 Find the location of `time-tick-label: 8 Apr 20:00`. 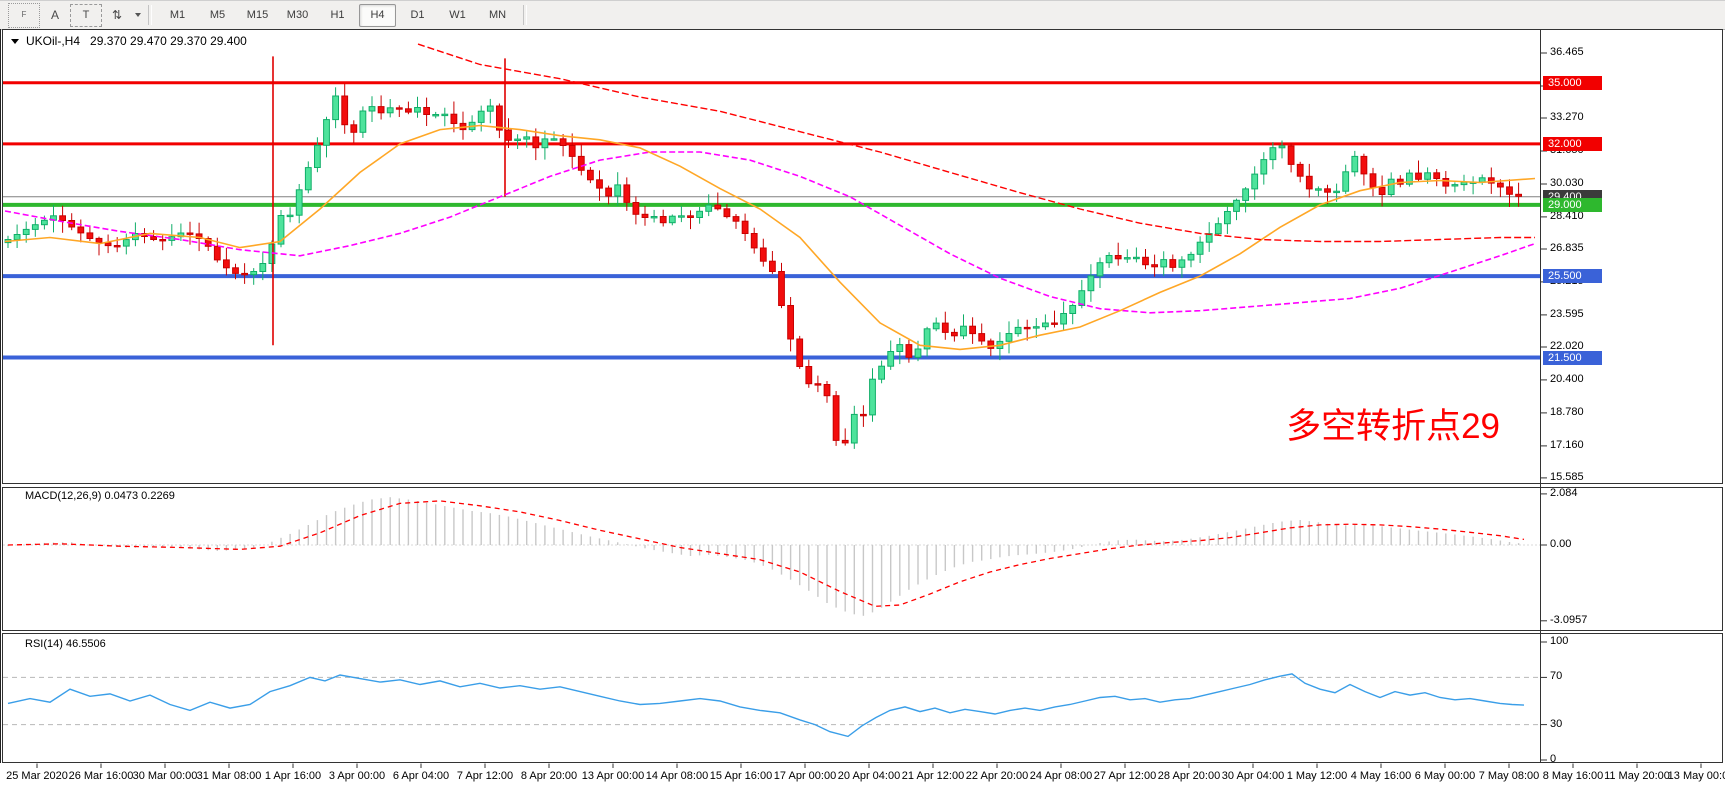

time-tick-label: 8 Apr 20:00 is located at coordinates (549, 776).